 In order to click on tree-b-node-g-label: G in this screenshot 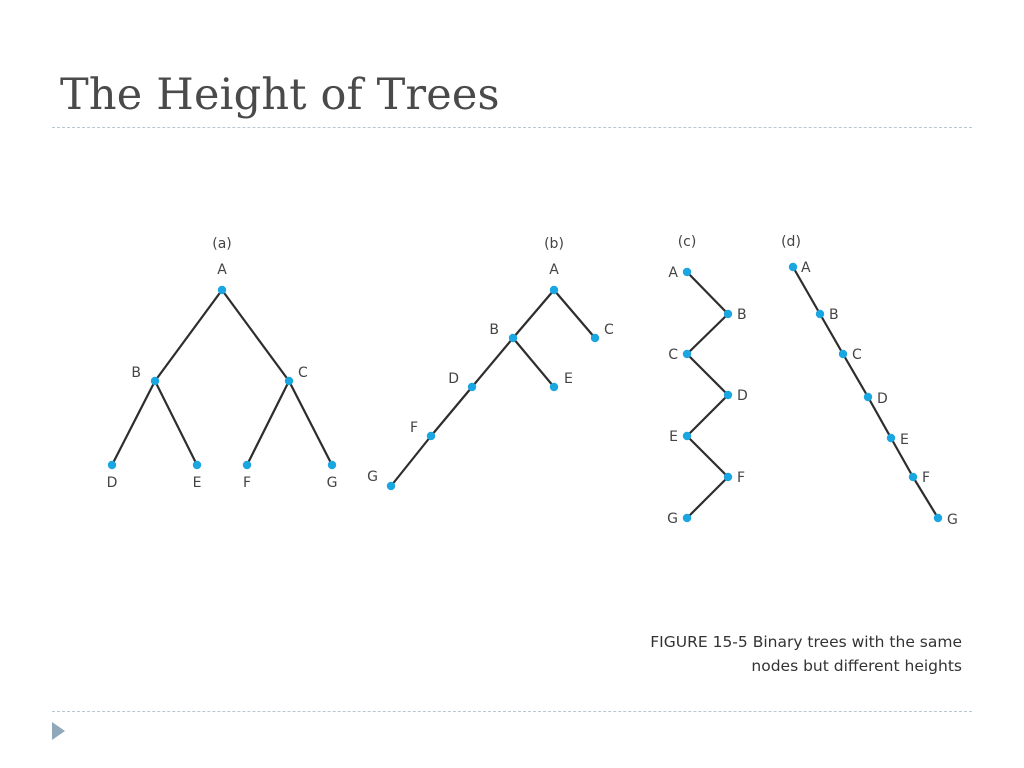, I will do `click(372, 477)`.